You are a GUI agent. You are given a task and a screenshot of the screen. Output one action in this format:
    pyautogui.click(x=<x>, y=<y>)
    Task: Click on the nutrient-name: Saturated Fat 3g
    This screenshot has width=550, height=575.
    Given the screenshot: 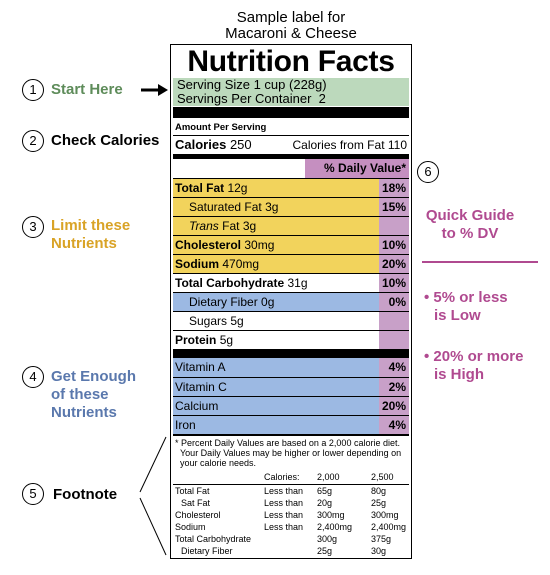 What is the action you would take?
    pyautogui.click(x=233, y=207)
    